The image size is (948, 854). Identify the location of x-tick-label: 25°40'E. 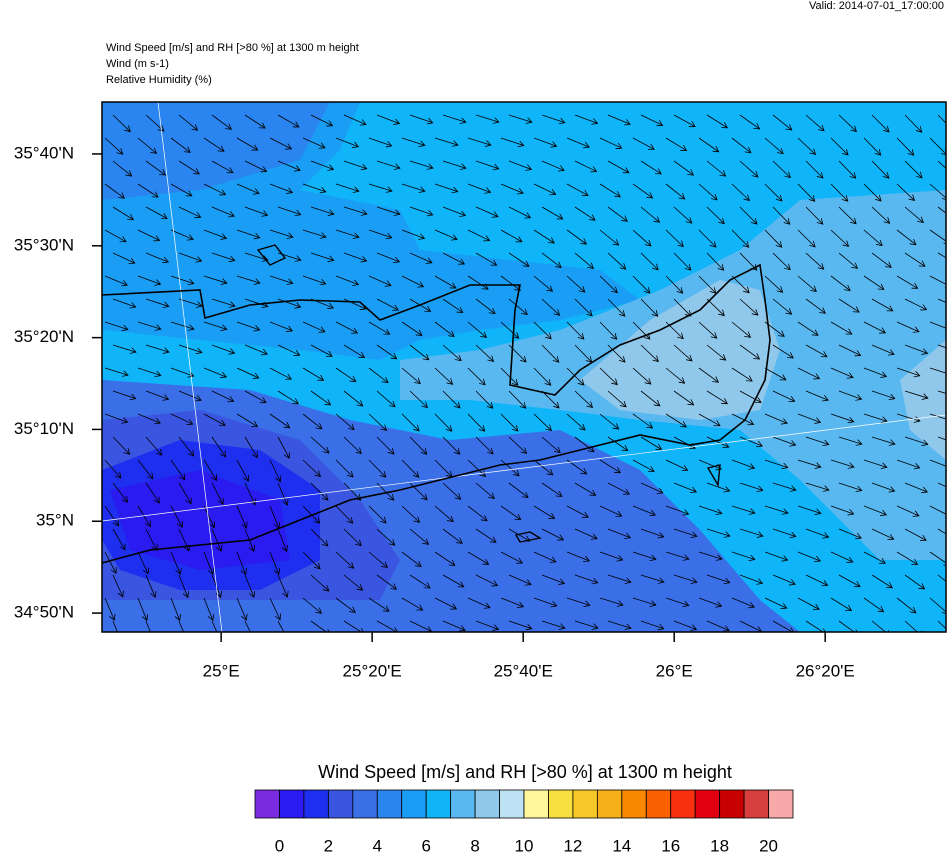
(523, 670).